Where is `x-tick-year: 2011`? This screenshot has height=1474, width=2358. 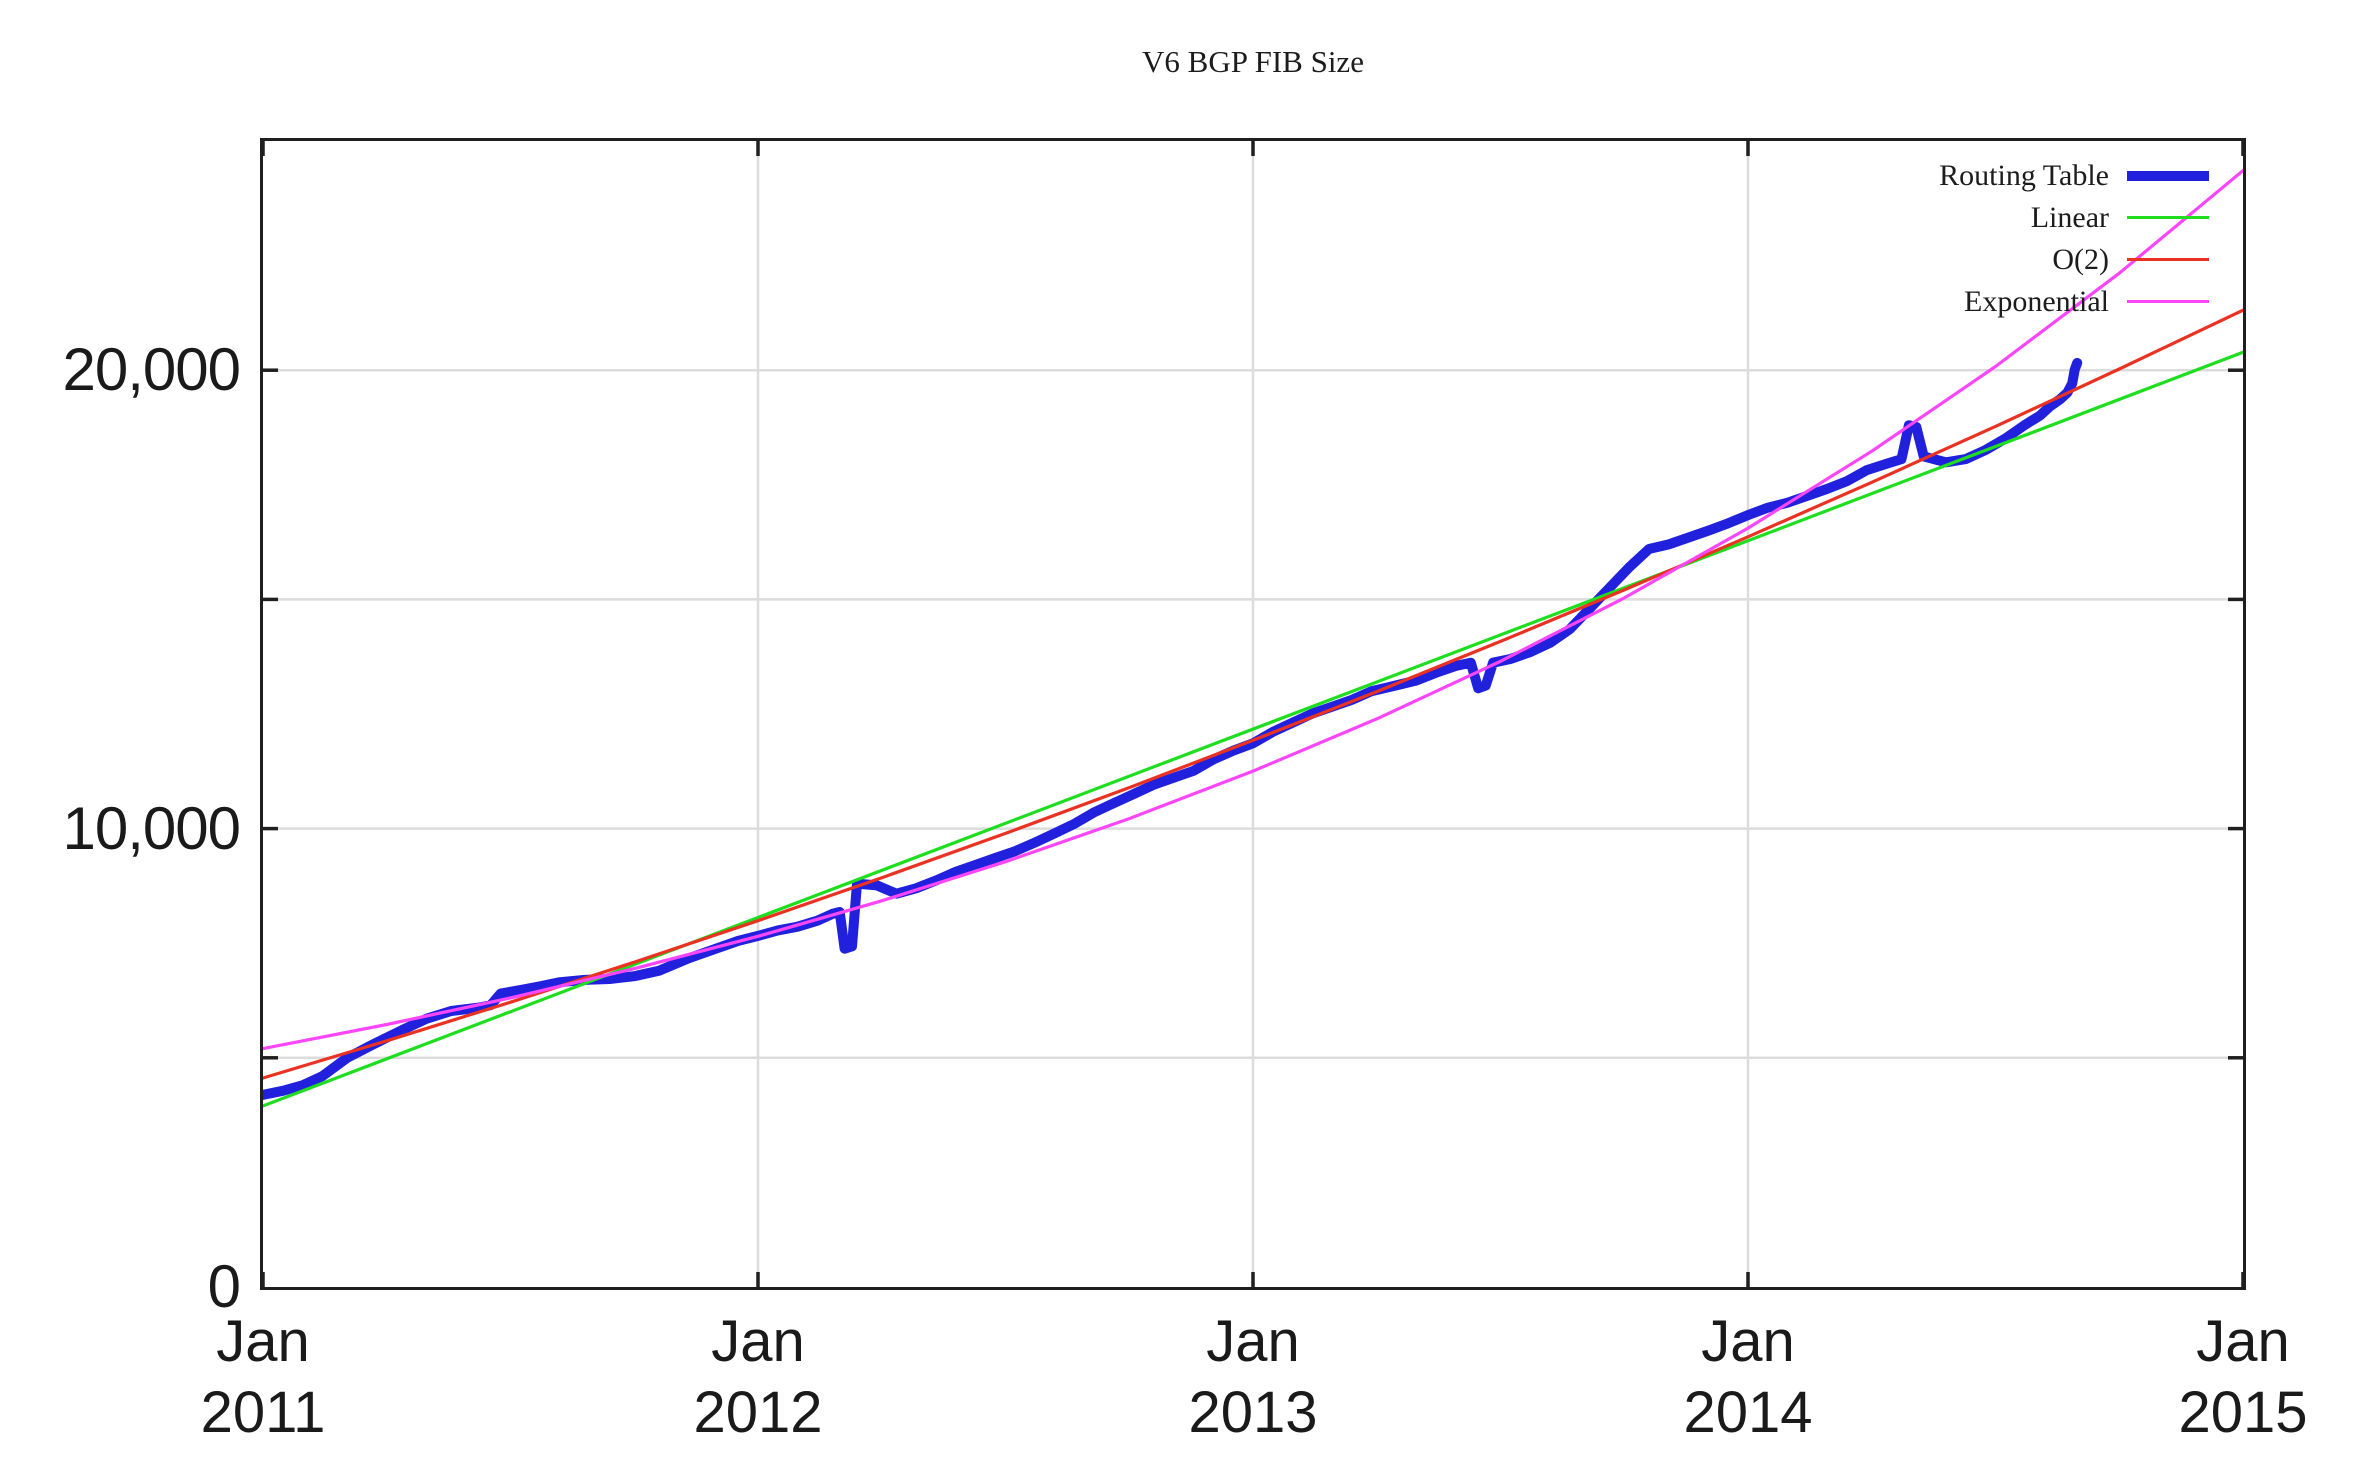 x-tick-year: 2011 is located at coordinates (263, 1412).